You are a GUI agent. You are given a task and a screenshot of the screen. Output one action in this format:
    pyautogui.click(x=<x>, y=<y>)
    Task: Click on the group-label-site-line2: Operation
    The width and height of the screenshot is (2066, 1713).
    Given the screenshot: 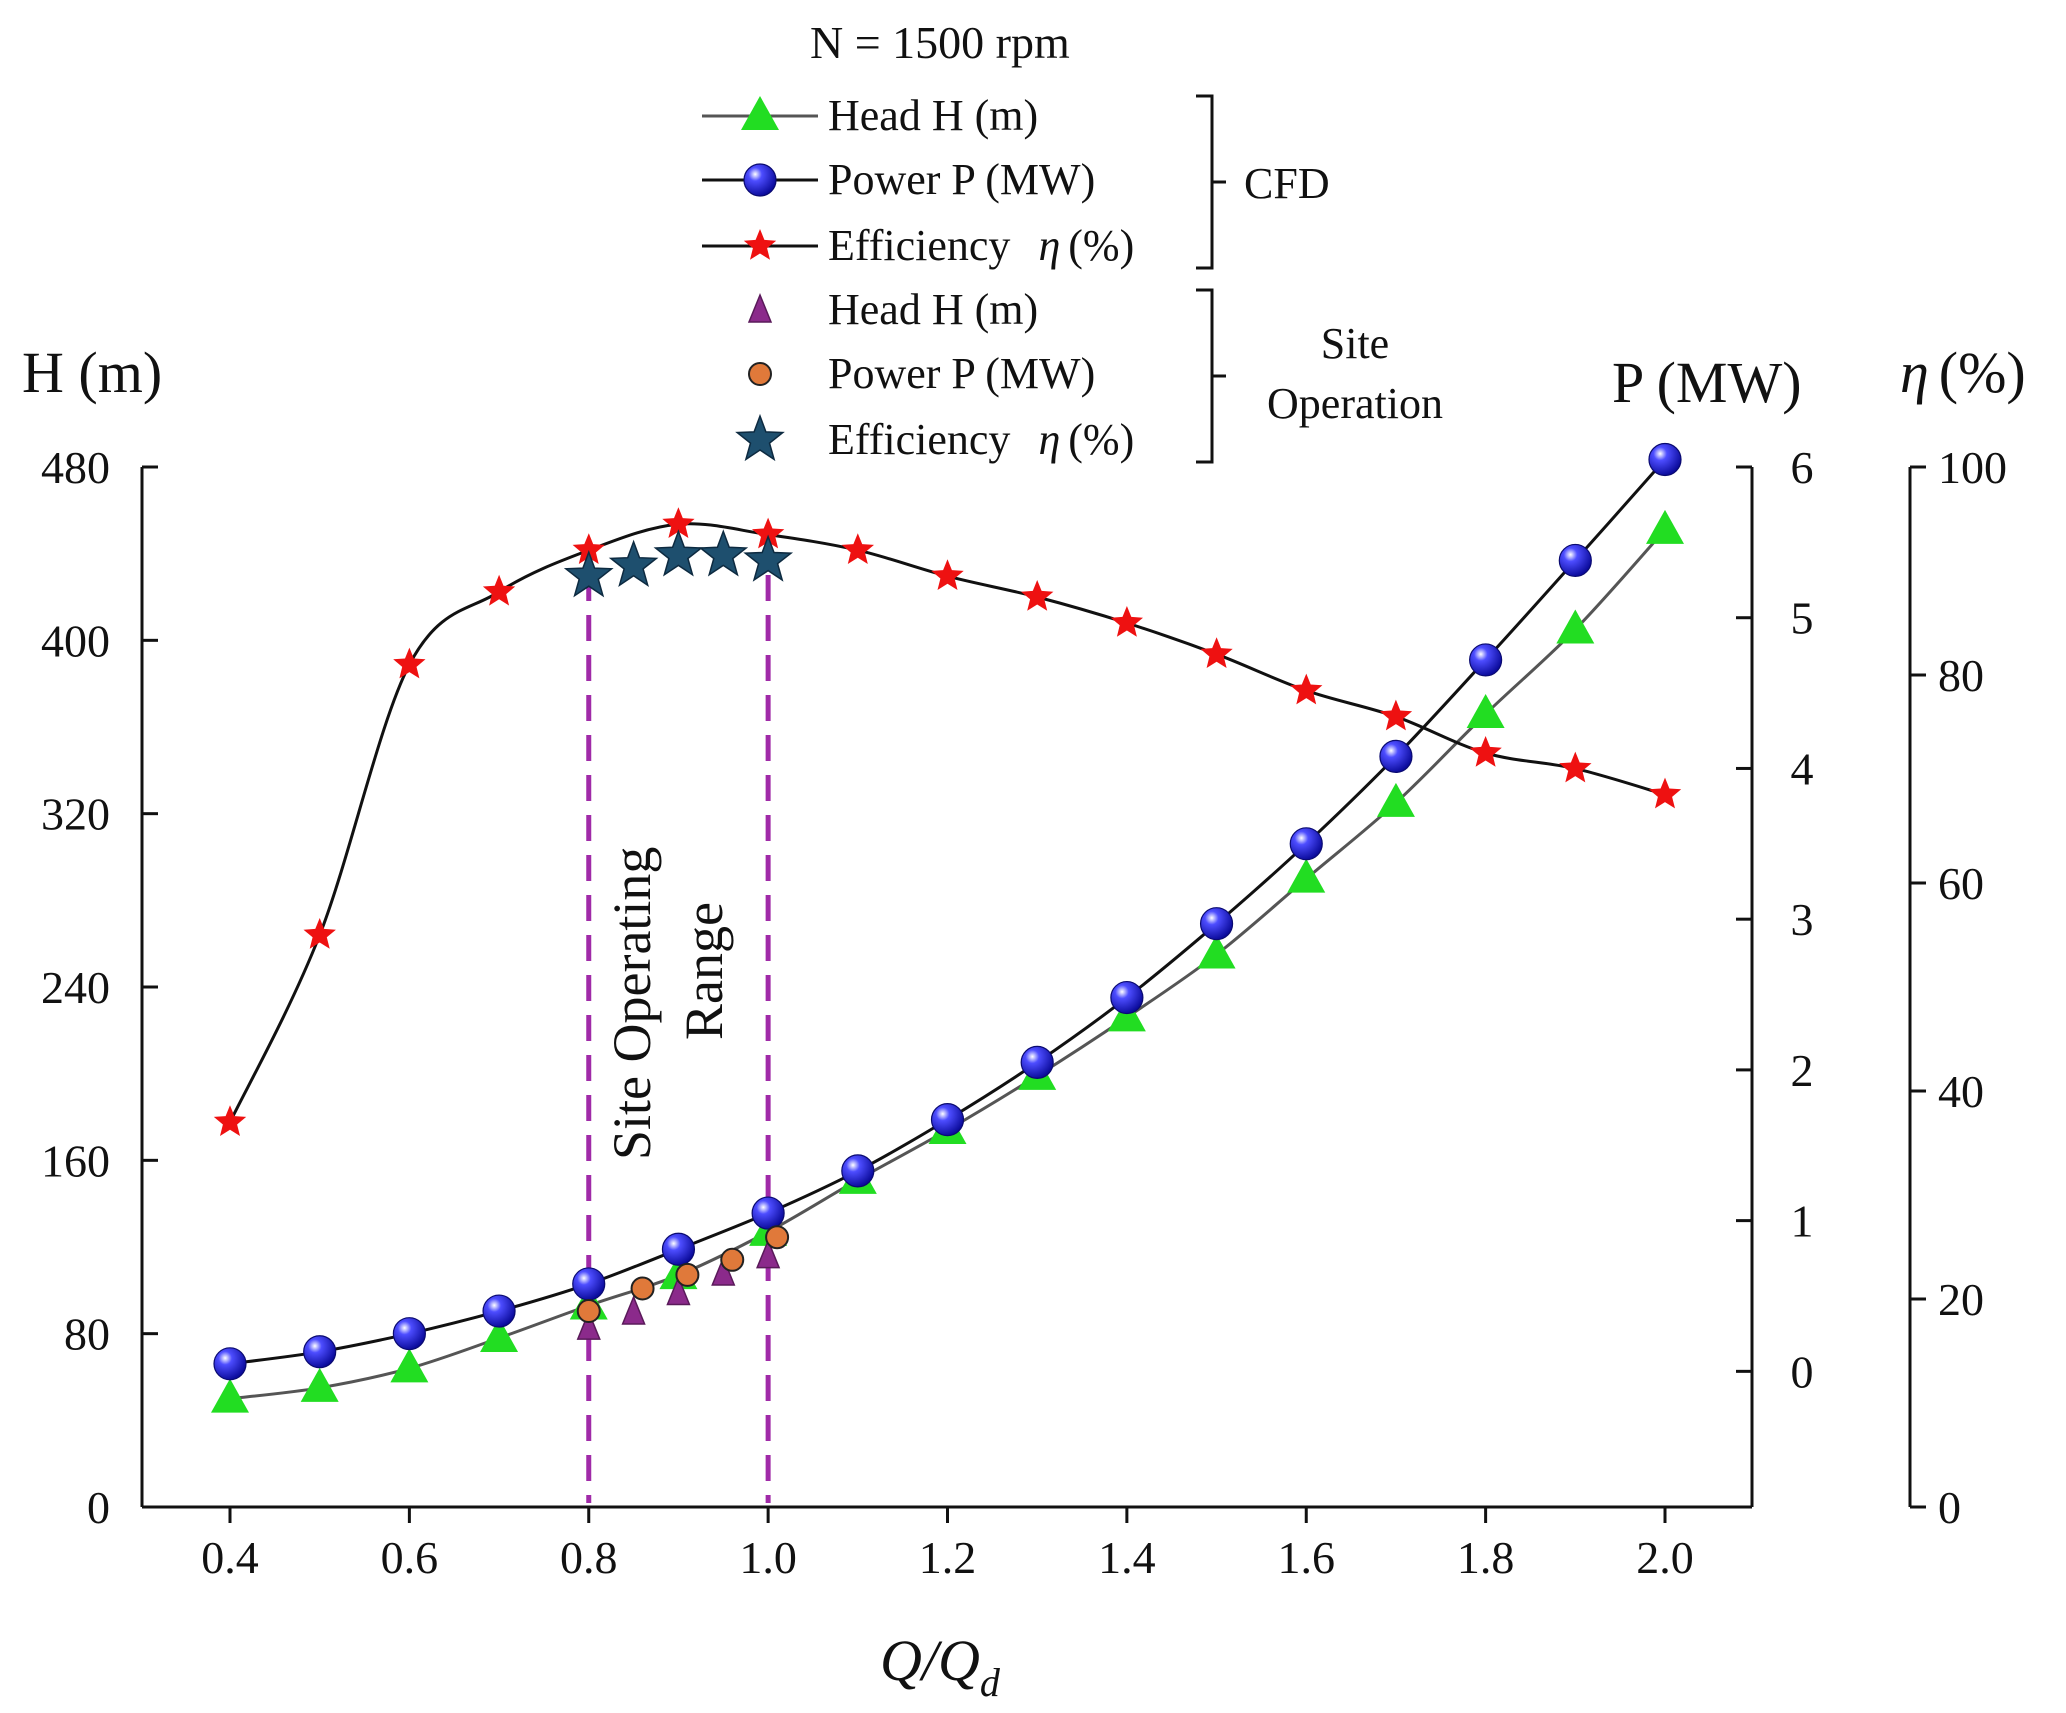 What is the action you would take?
    pyautogui.click(x=1355, y=403)
    